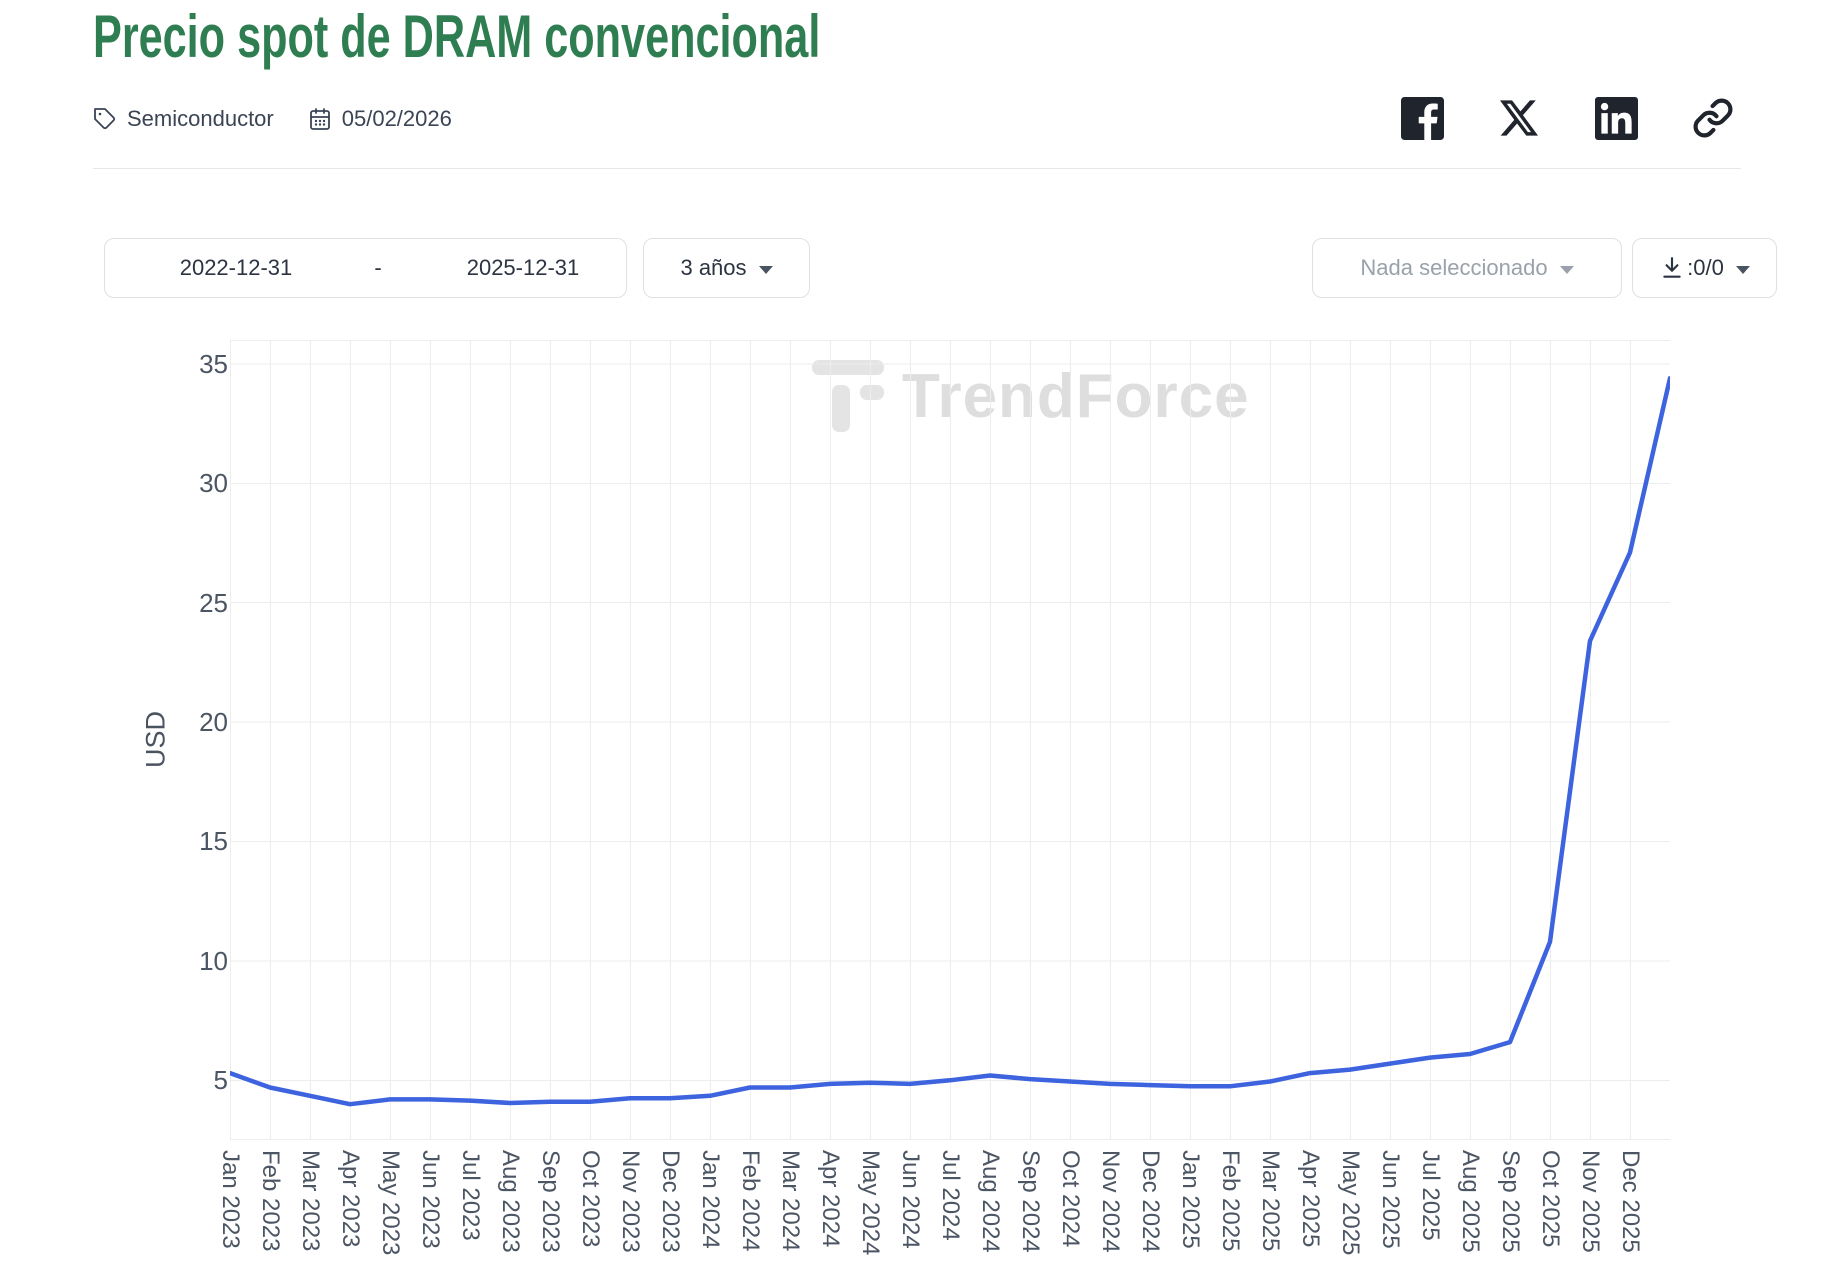 The image size is (1834, 1266). Describe the element at coordinates (1030, 1201) in the screenshot. I see `x-tick-label: Sep 2024` at that location.